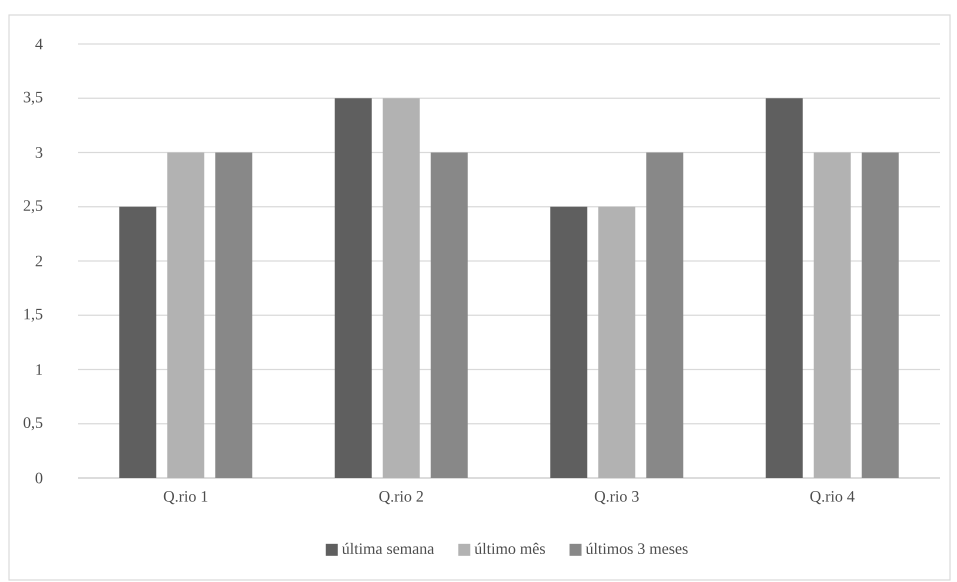 This screenshot has width=957, height=582. What do you see at coordinates (388, 548) in the screenshot?
I see `legend-label: última semana` at bounding box center [388, 548].